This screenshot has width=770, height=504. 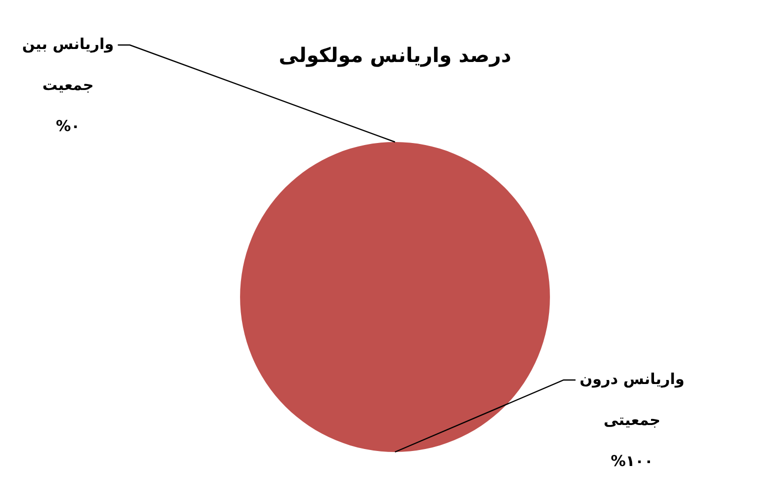 I want to click on category-label: واریانس بین جمعیت, so click(x=68, y=64).